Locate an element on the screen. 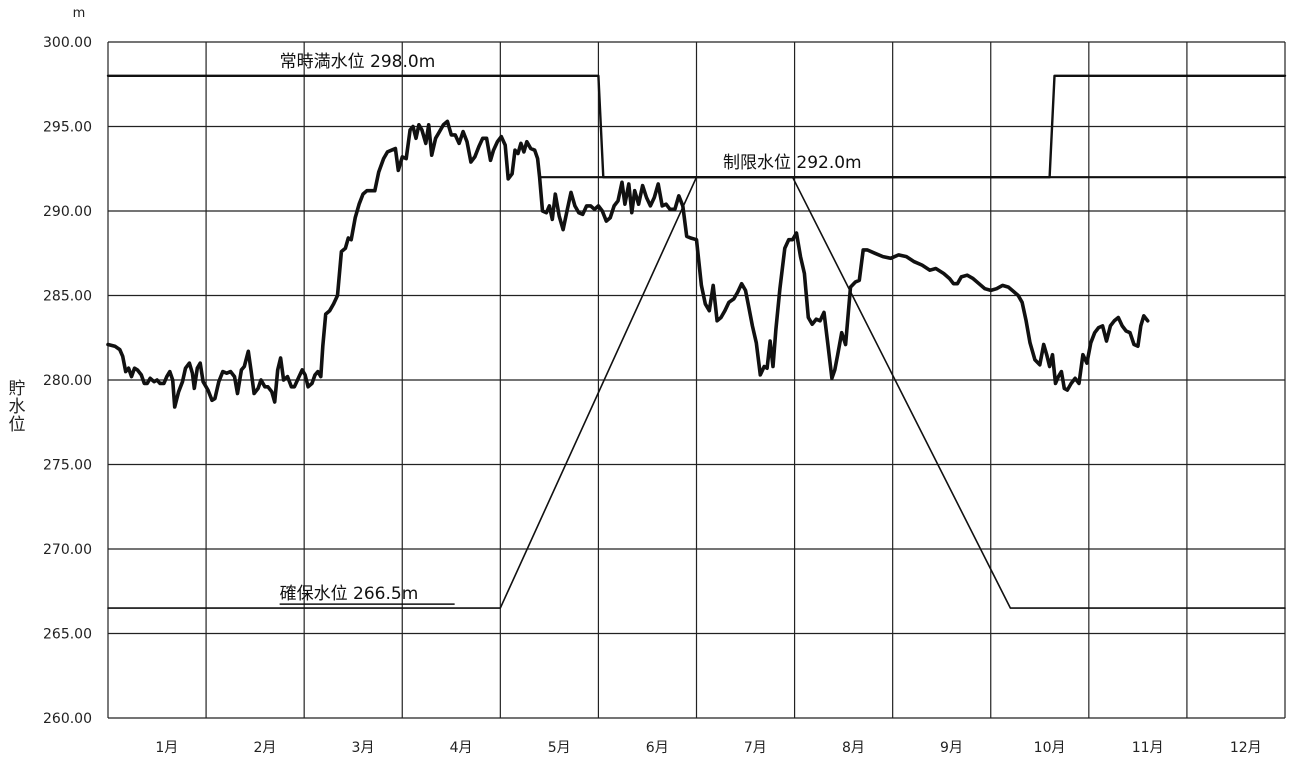 The height and width of the screenshot is (760, 1291). y-axis-title-char: 貯 is located at coordinates (17, 389).